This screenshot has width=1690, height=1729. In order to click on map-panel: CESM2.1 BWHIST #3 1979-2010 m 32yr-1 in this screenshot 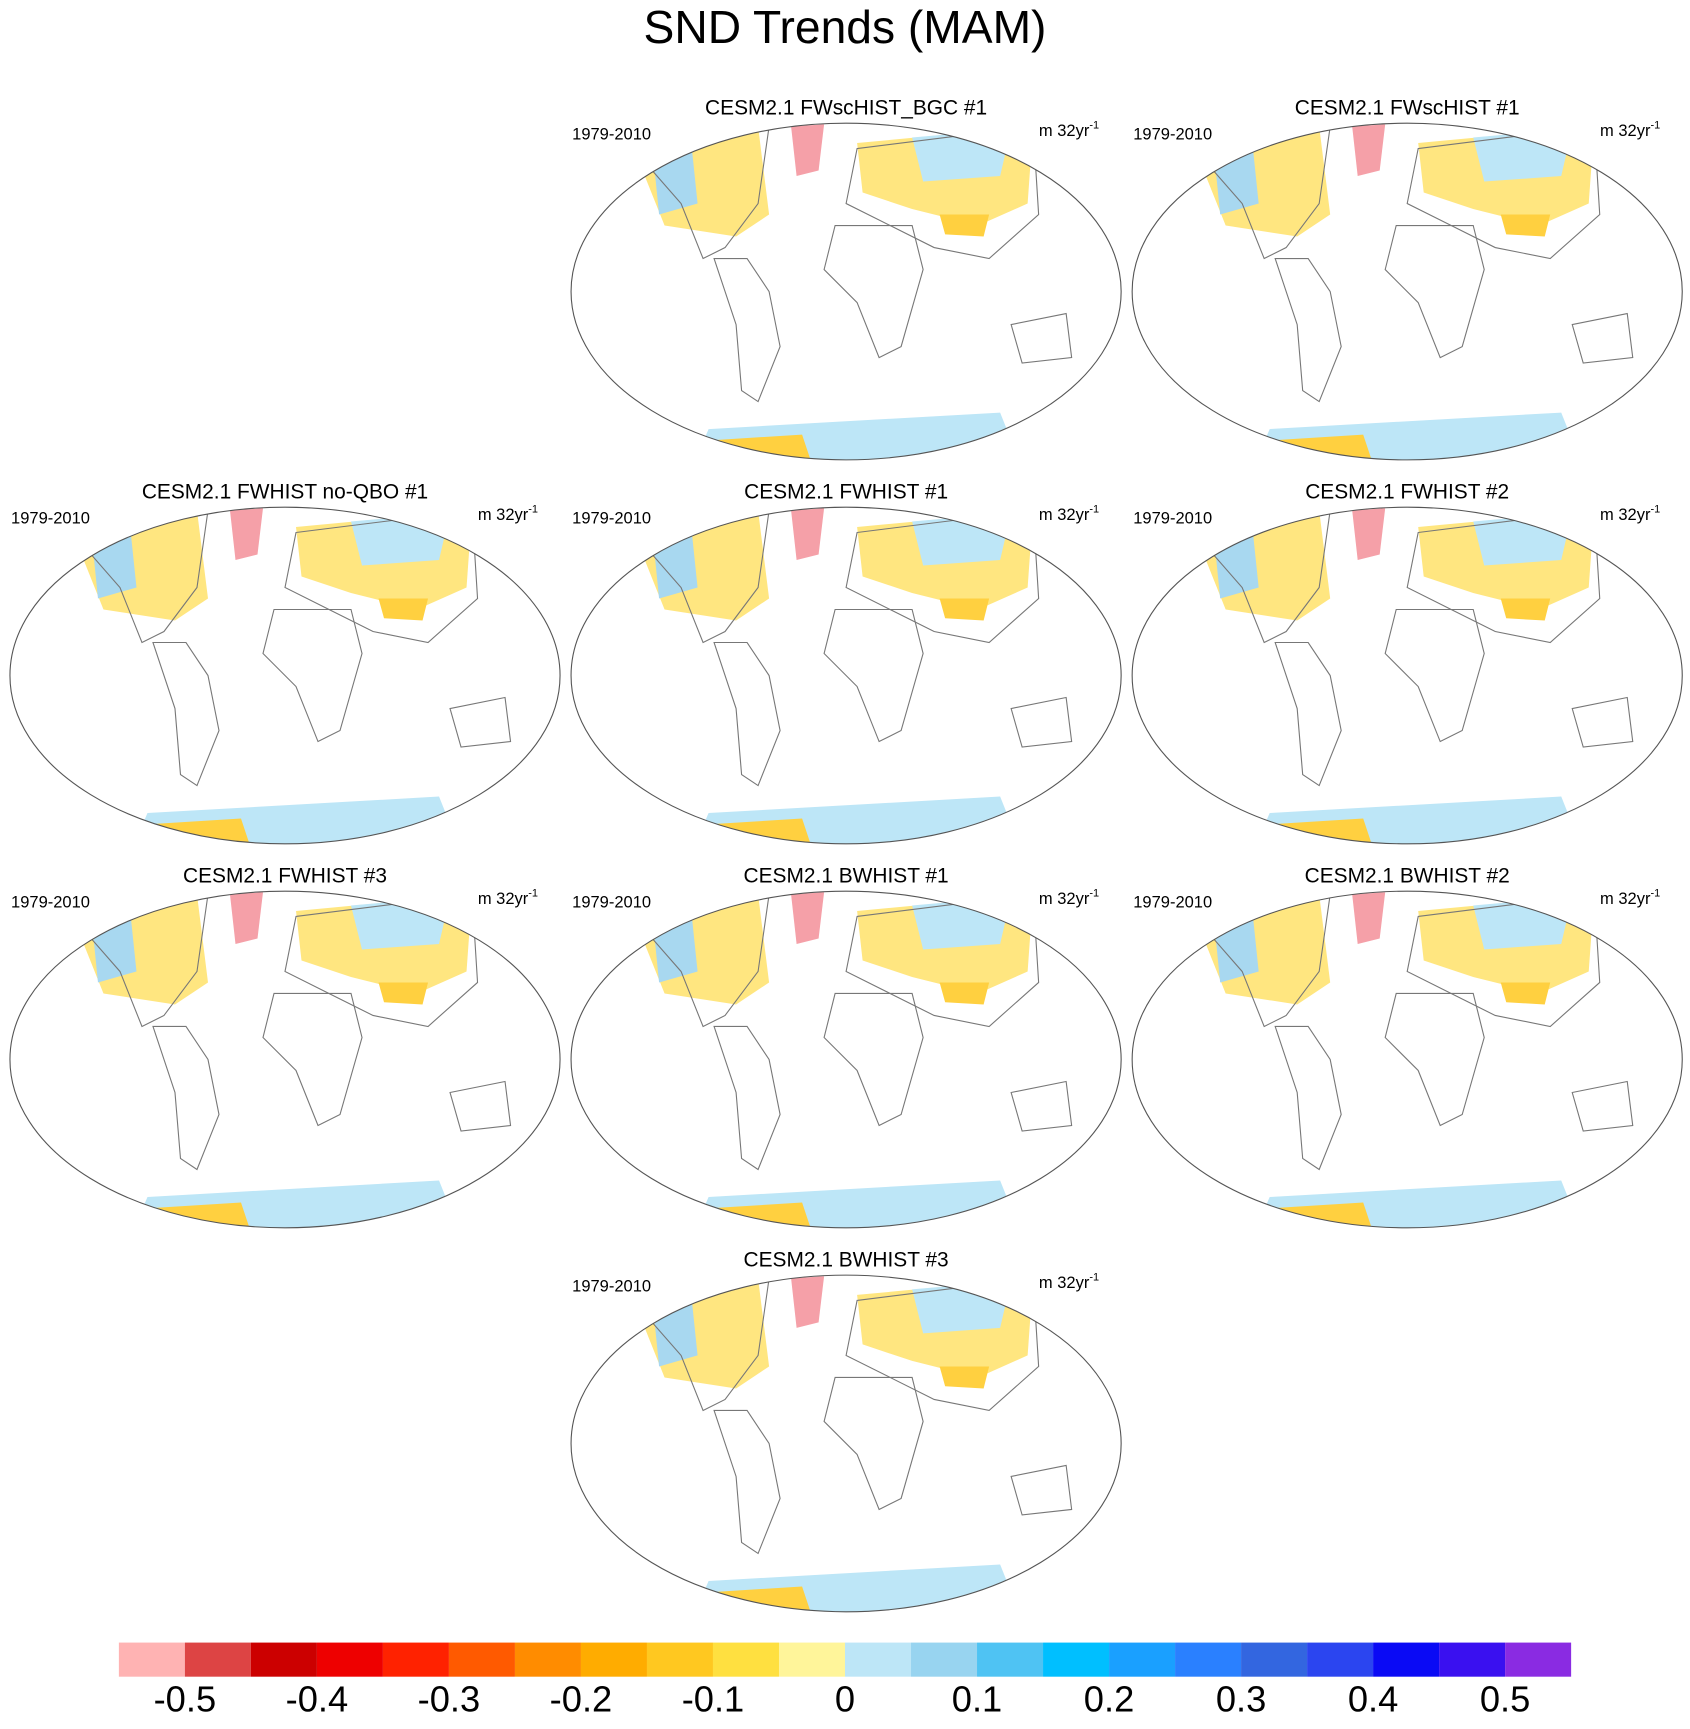, I will do `click(846, 1430)`.